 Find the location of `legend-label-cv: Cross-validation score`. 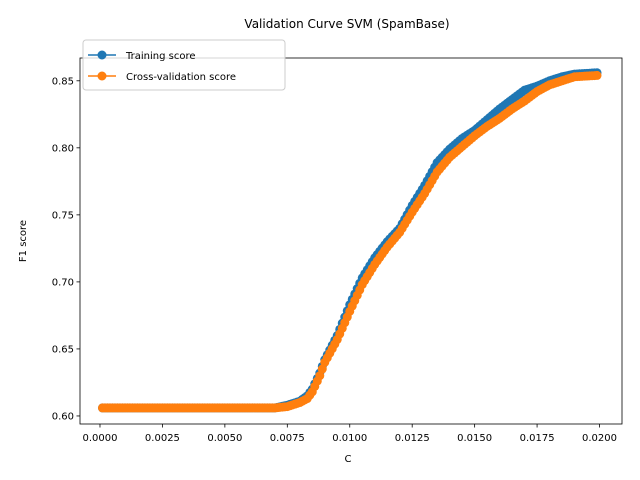

legend-label-cv: Cross-validation score is located at coordinates (181, 77).